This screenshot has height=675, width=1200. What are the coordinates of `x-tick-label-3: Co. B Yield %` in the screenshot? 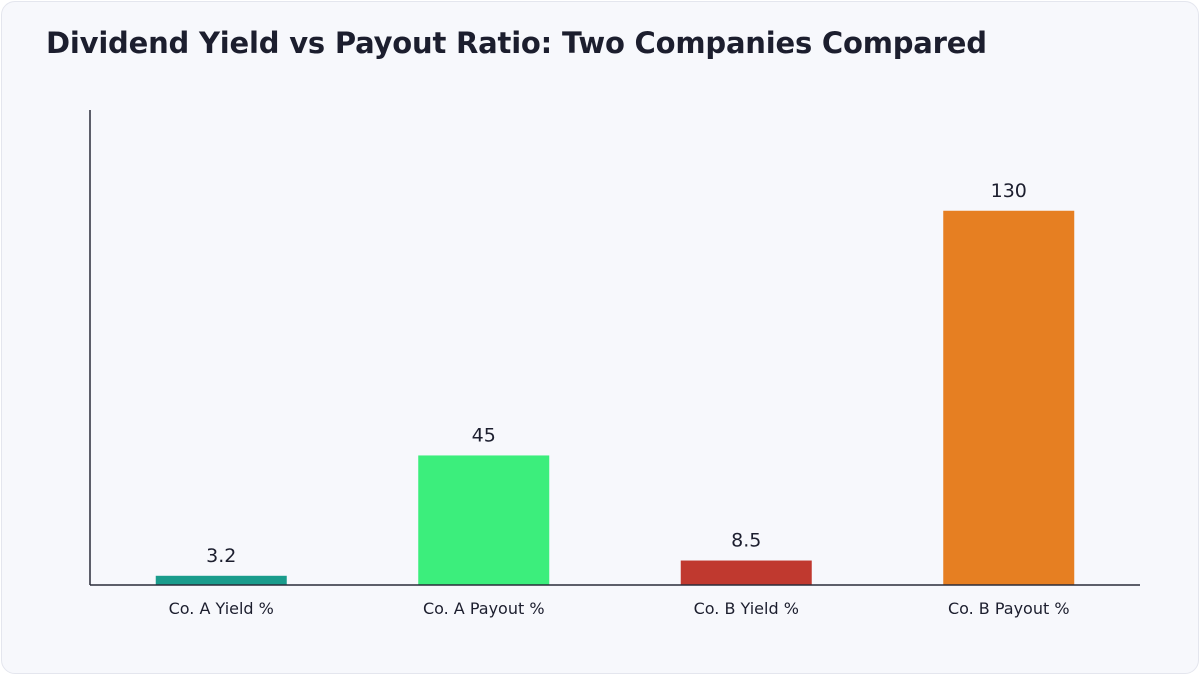 It's located at (746, 608).